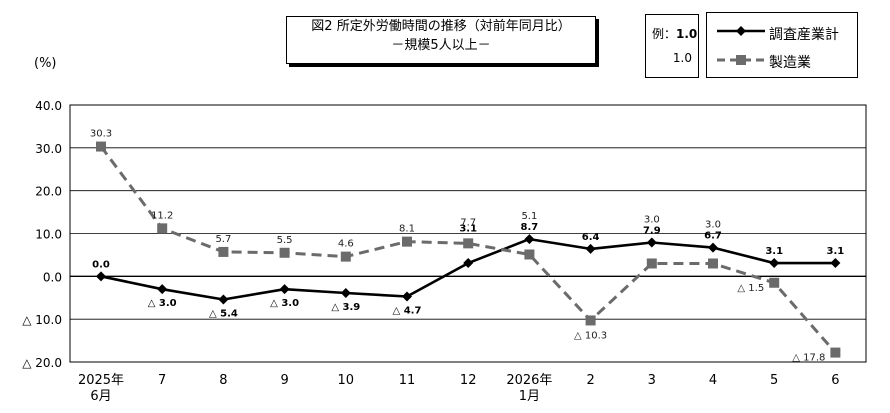  I want to click on x-tick-label: 8, so click(223, 380).